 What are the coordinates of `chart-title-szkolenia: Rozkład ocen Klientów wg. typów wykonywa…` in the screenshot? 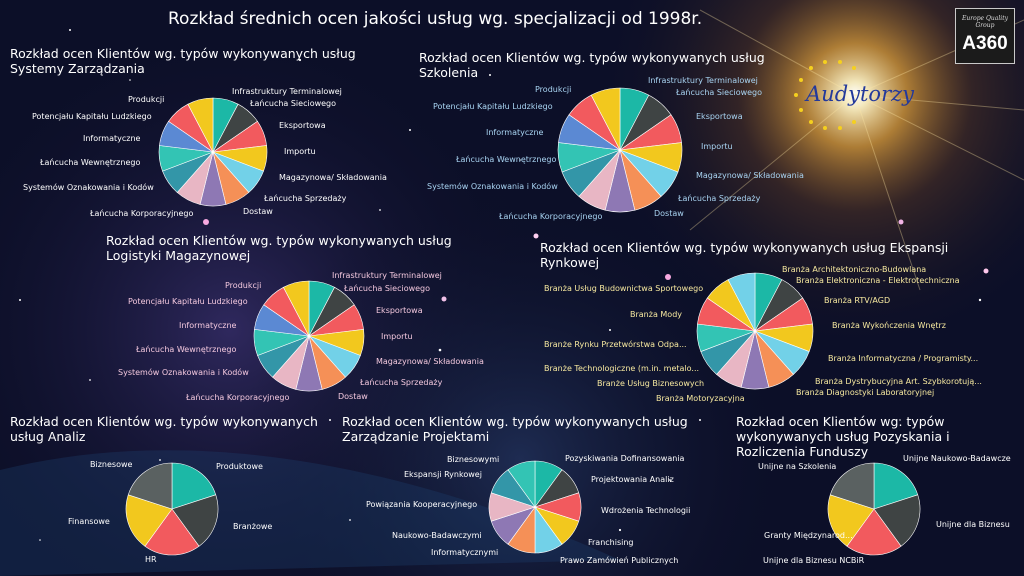 It's located at (592, 65).